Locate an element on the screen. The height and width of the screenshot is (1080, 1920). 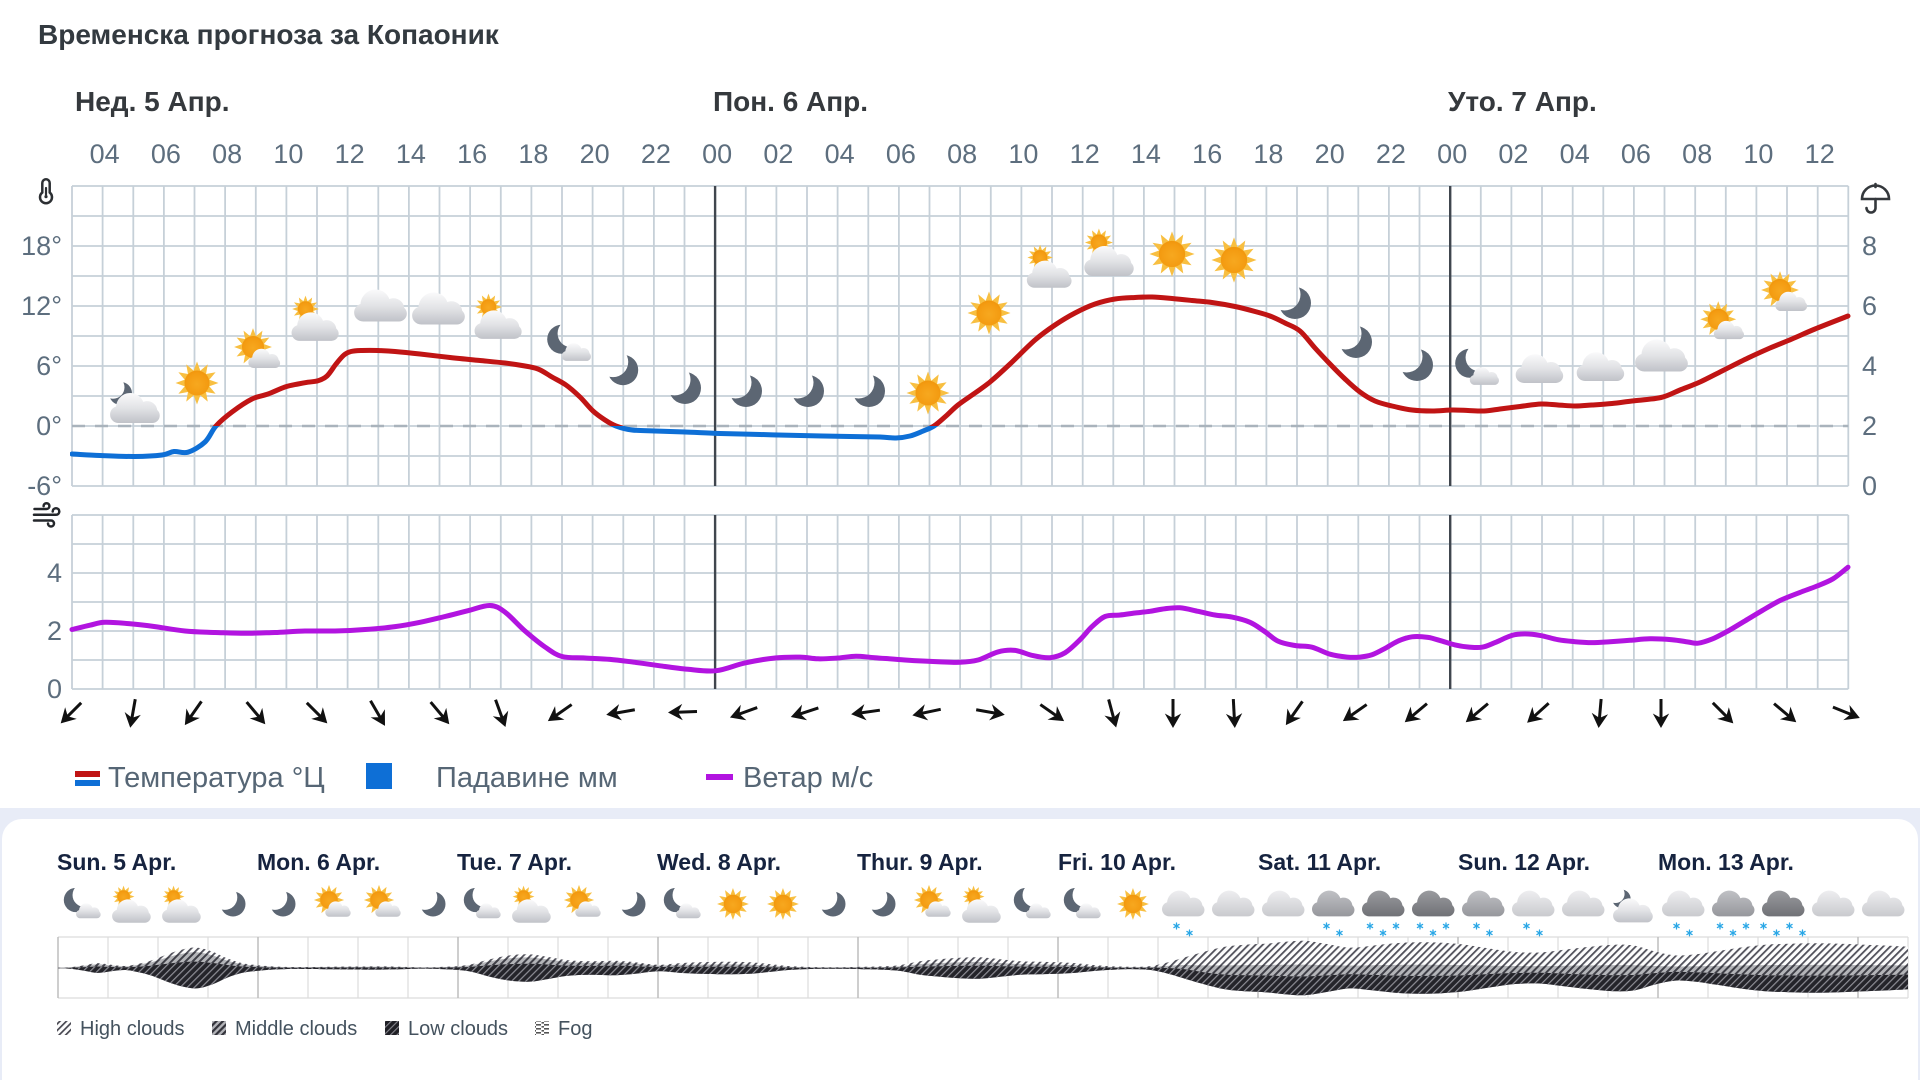
svg-text: Wed. 8 Apr. is located at coordinates (719, 862).